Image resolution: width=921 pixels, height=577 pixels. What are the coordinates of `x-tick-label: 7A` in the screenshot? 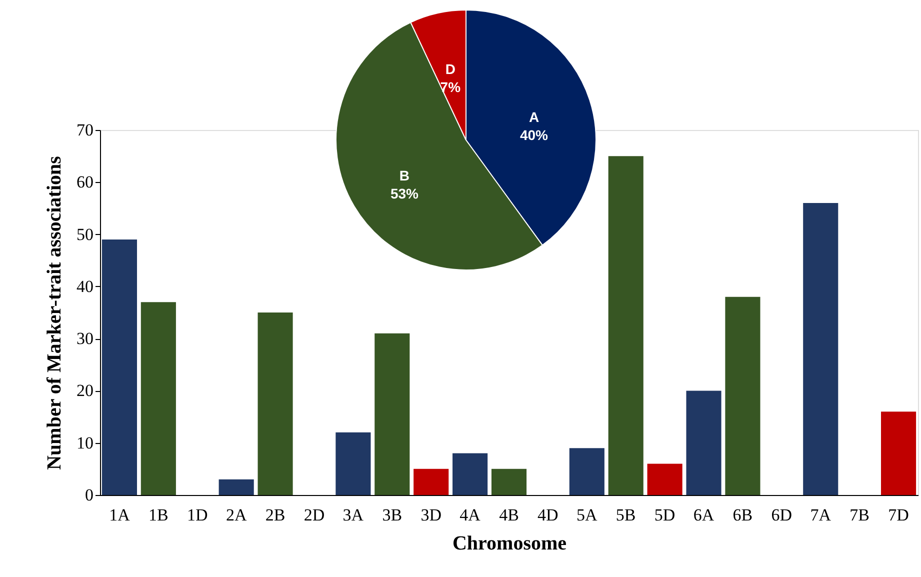 It's located at (821, 515).